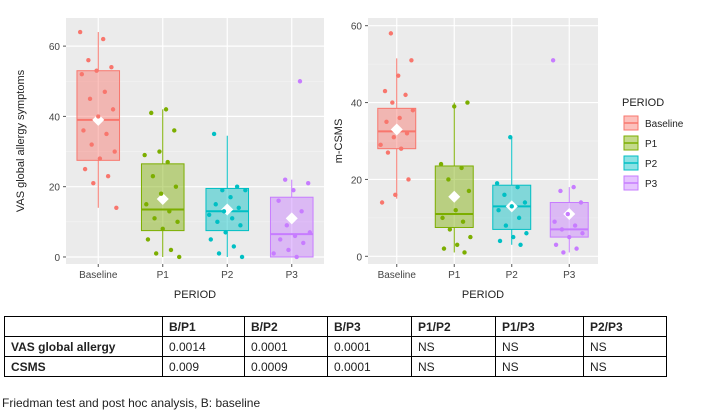 Image resolution: width=709 pixels, height=414 pixels. What do you see at coordinates (203, 366) in the screenshot?
I see `table-cell: 0.009` at bounding box center [203, 366].